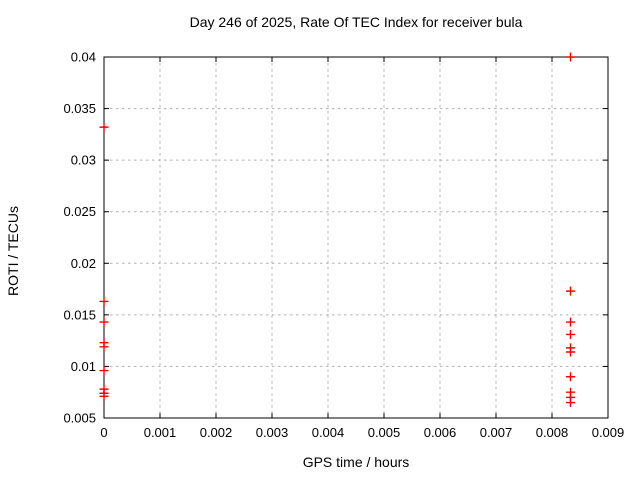 The image size is (640, 480). I want to click on x-axis-label: GPS time / hours, so click(356, 462).